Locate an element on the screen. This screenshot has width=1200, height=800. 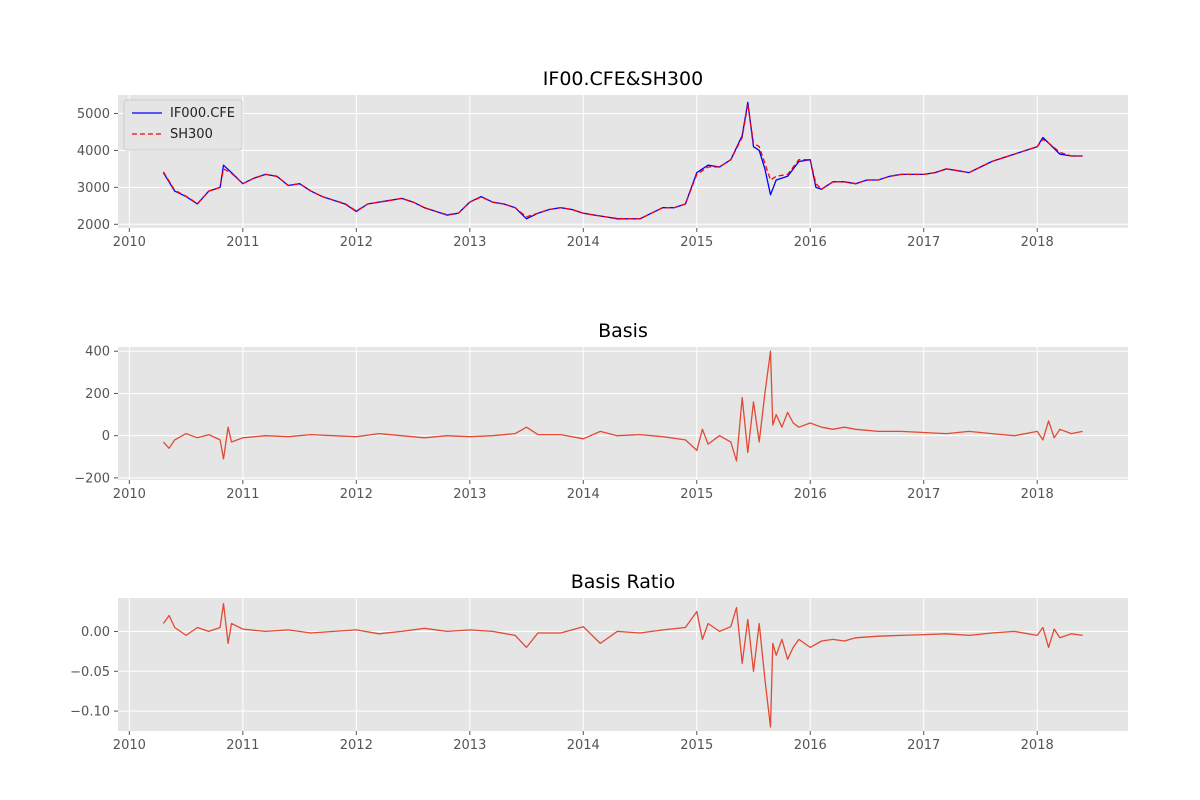
legend: IF000.CFE SH300 is located at coordinates (183, 125).